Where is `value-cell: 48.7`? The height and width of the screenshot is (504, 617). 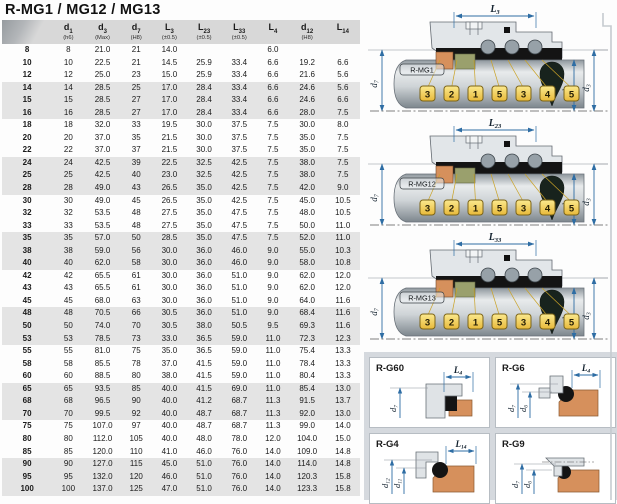 value-cell: 48.7 is located at coordinates (204, 426).